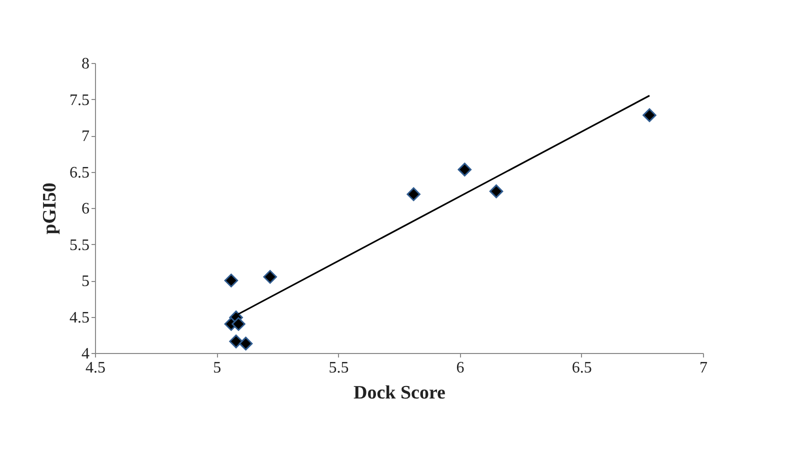 This screenshot has height=471, width=795. I want to click on y-tick-label: 7, so click(86, 136).